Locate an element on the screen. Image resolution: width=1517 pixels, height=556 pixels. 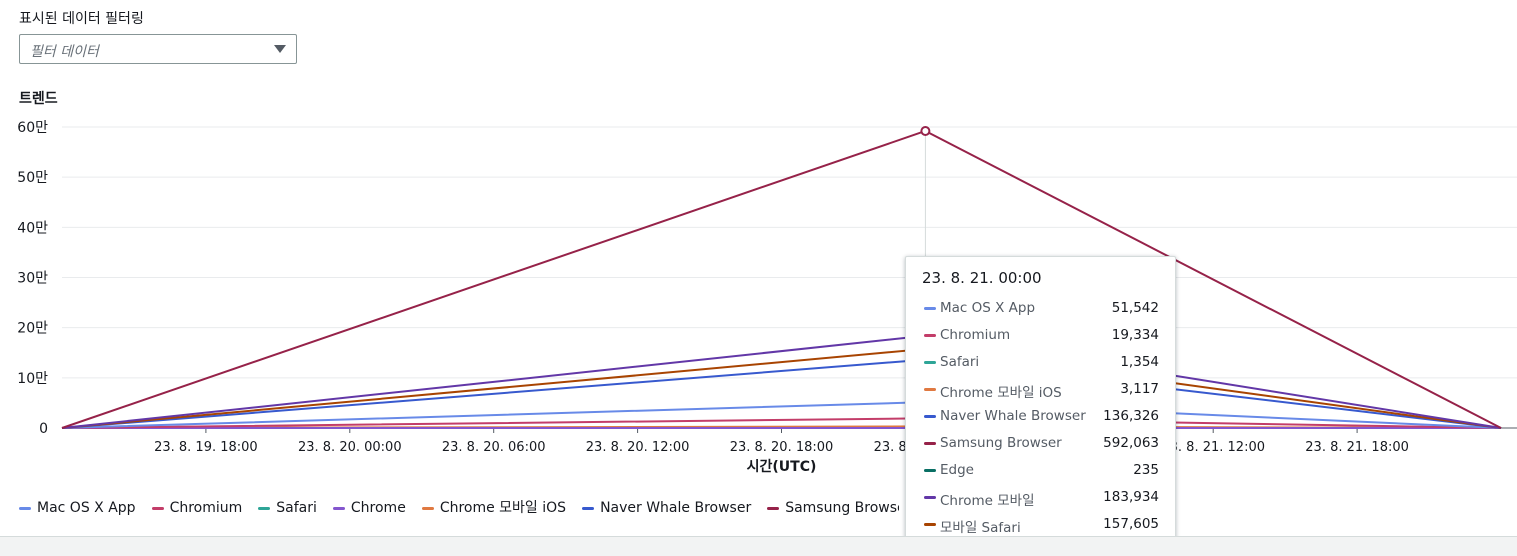
legend-label: Chrome is located at coordinates (378, 507).